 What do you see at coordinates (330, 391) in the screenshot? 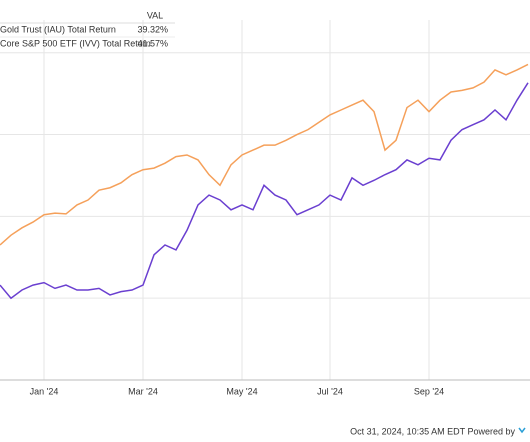
I see `x-tick-label: Jul '24` at bounding box center [330, 391].